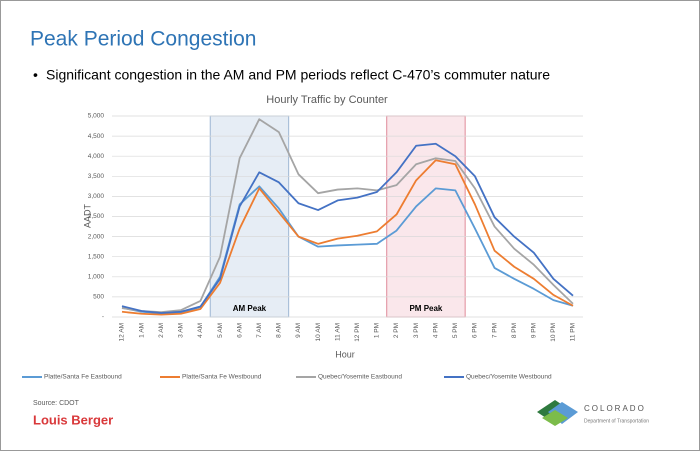 This screenshot has width=700, height=451. Describe the element at coordinates (181, 330) in the screenshot. I see `x-tick-label: 3 AM` at that location.